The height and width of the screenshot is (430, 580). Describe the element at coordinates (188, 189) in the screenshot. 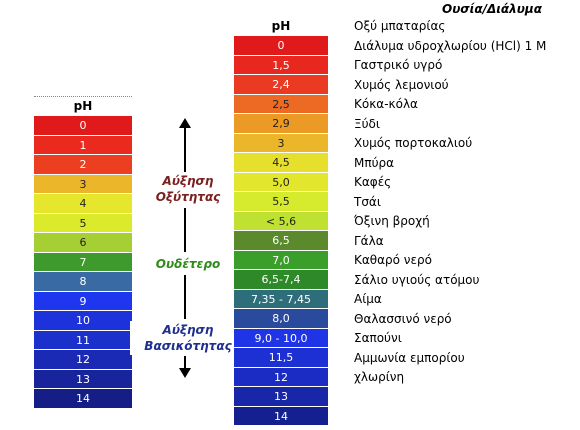

I see `acidity-label: Αύξηση Οξύτητας` at that location.